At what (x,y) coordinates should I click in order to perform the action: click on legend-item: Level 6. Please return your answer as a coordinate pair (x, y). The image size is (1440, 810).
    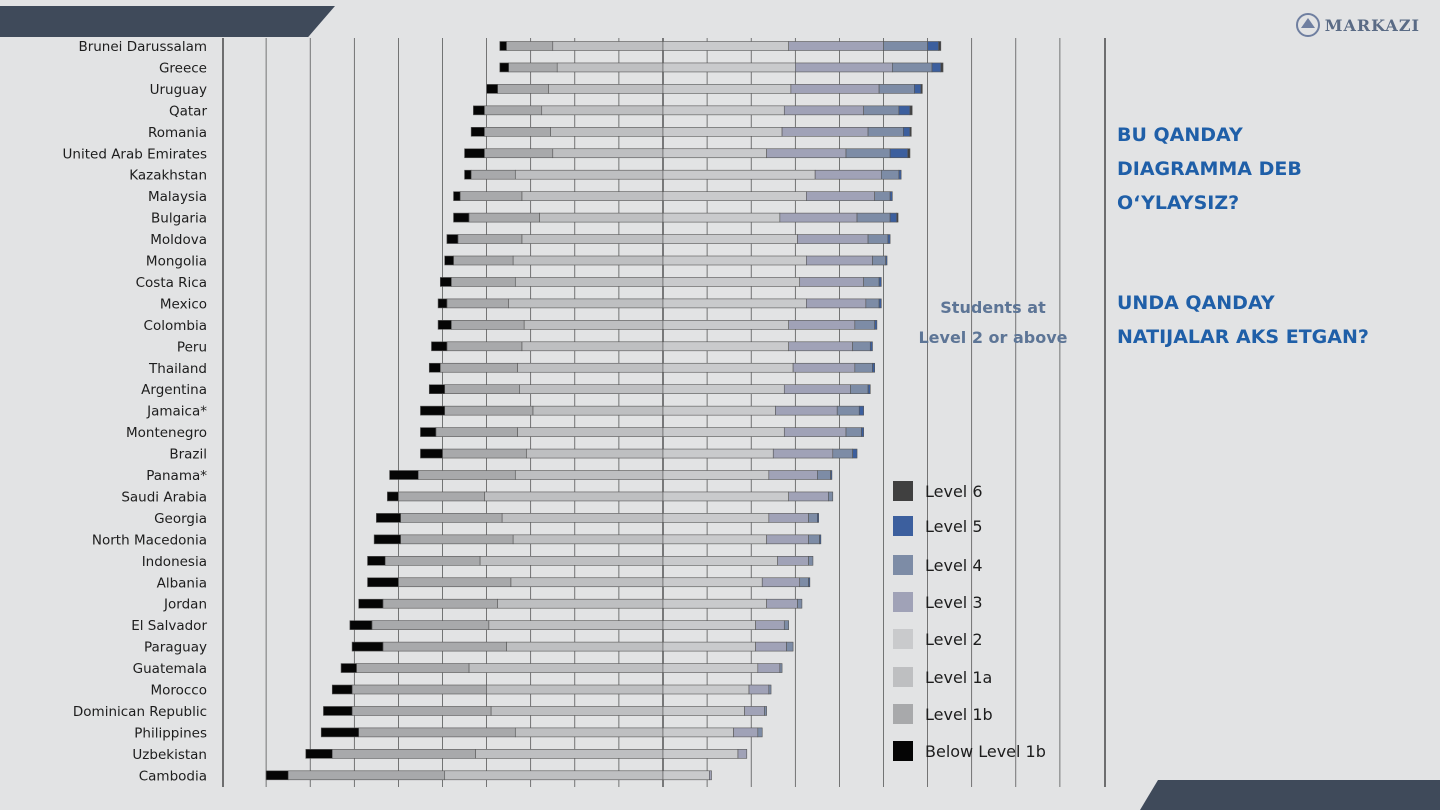
    Looking at the image, I should click on (938, 491).